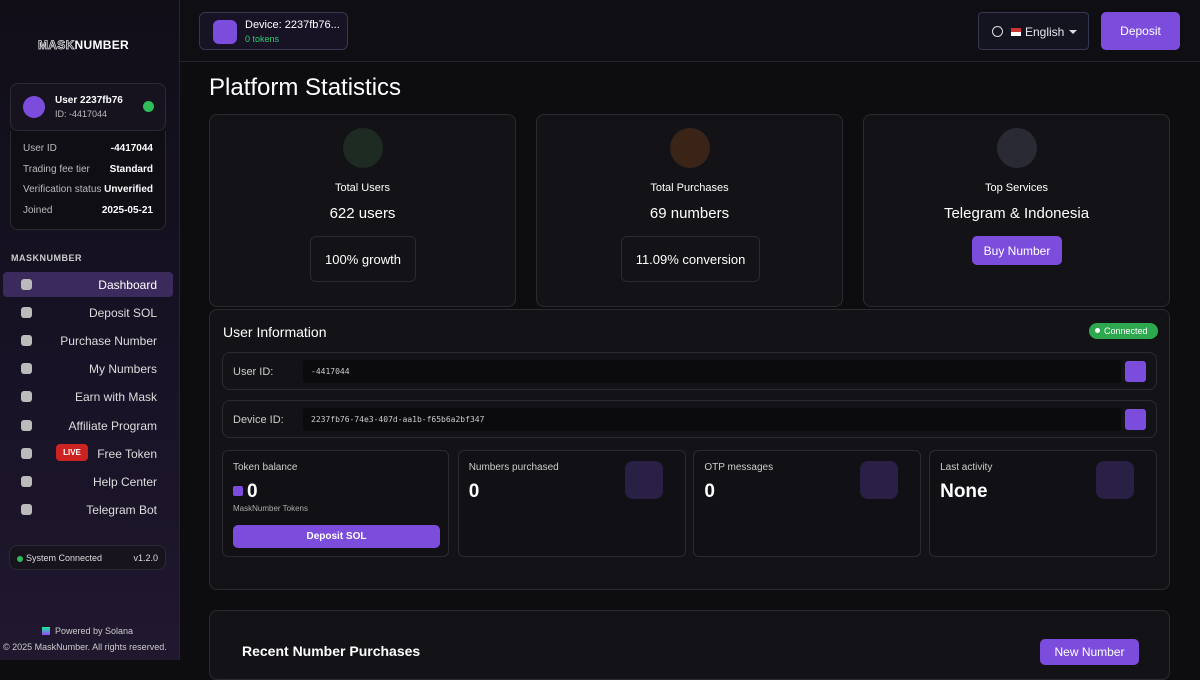  What do you see at coordinates (336, 536) in the screenshot?
I see `deposit-sol-button: Deposit SOL` at bounding box center [336, 536].